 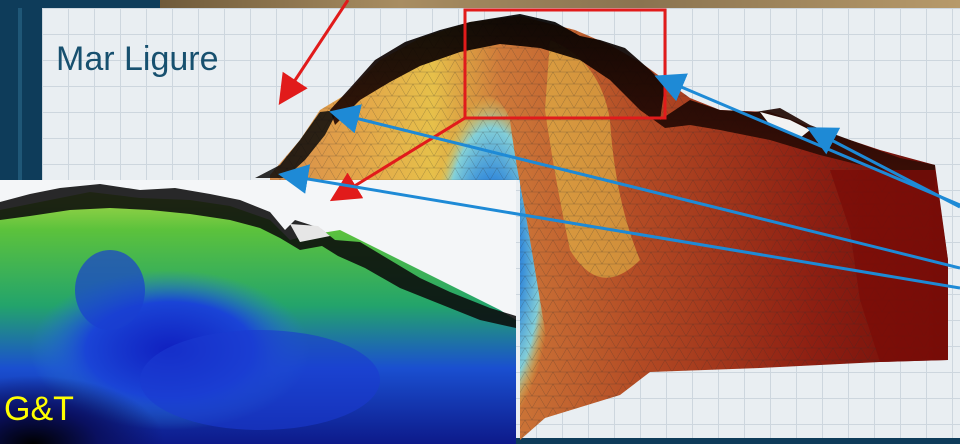 I want to click on inset-tag-label: G&T, so click(x=39, y=409).